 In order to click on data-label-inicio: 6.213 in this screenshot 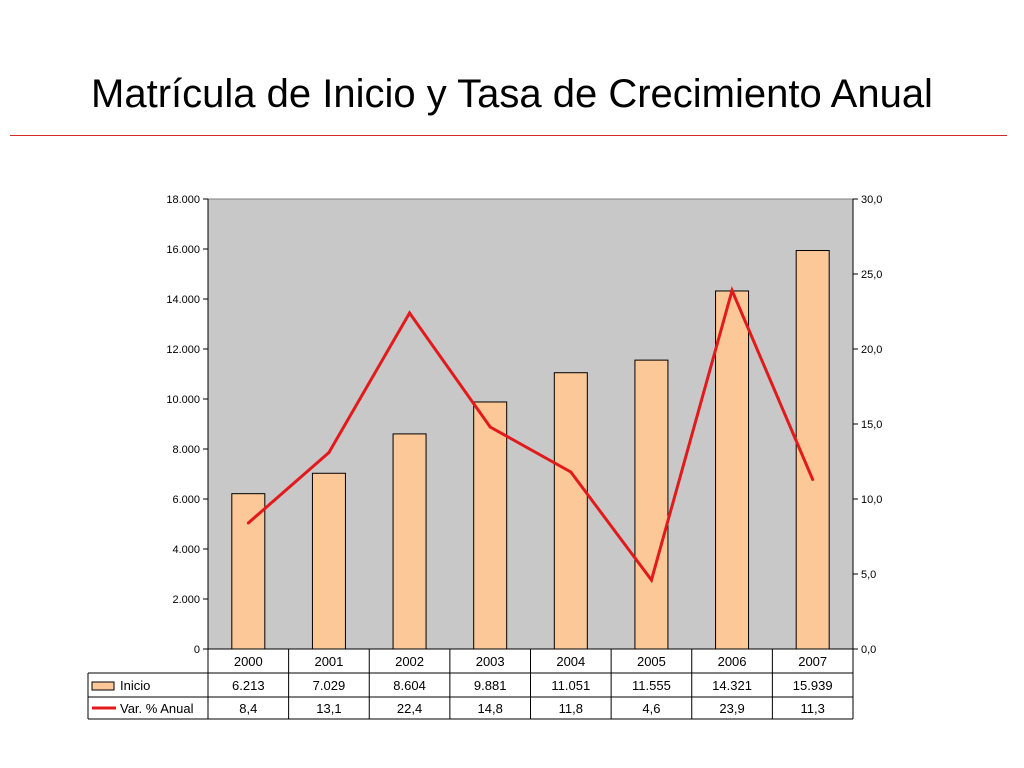, I will do `click(248, 685)`.